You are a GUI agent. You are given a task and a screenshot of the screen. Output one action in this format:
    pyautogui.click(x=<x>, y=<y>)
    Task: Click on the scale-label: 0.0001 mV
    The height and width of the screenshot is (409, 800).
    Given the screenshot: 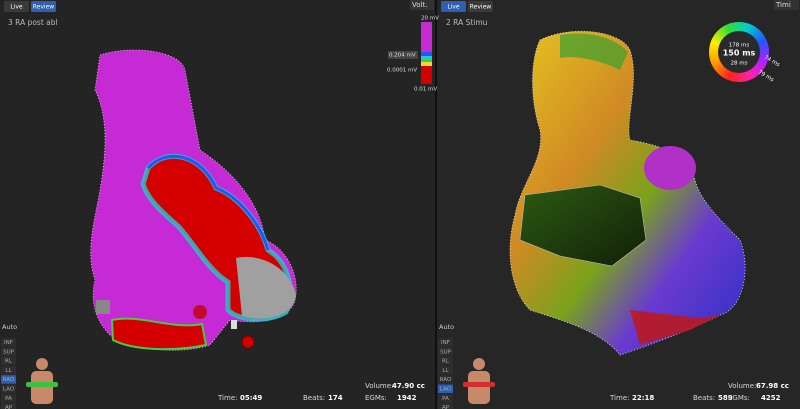 What is the action you would take?
    pyautogui.click(x=402, y=71)
    